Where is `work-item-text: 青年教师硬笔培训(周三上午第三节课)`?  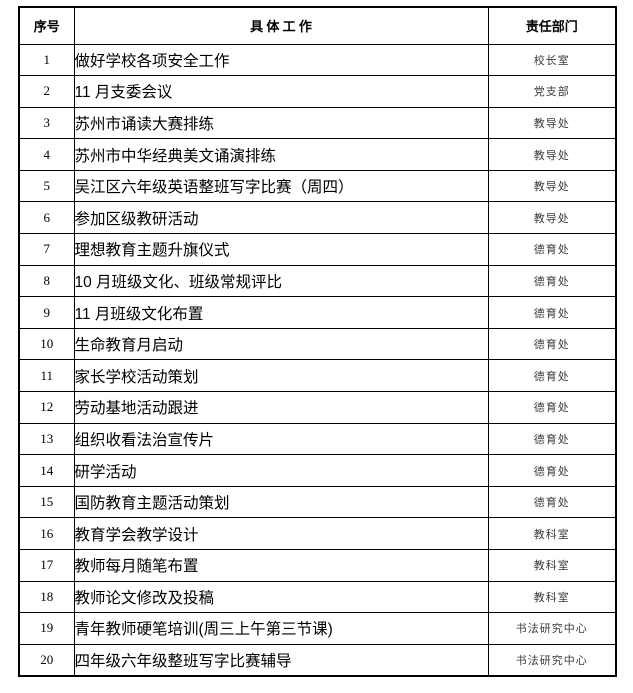
work-item-text: 青年教师硬笔培训(周三上午第三节课) is located at coordinates (281, 628).